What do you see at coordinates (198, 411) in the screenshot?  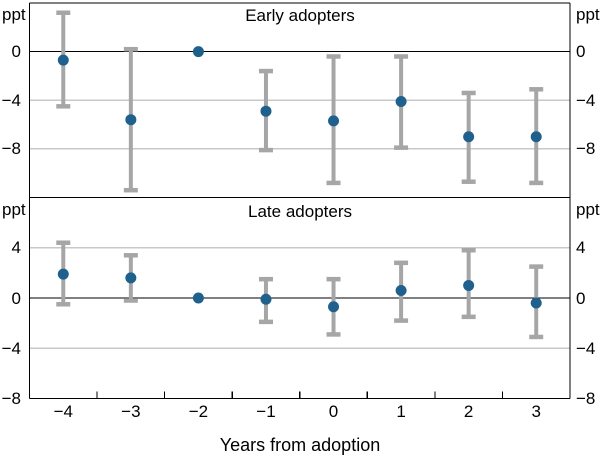 I see `x-tick-label: −2` at bounding box center [198, 411].